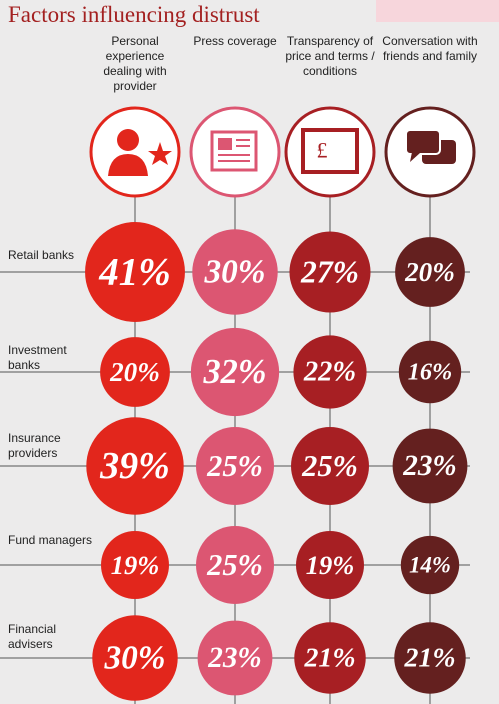  I want to click on value-label: 16%, so click(430, 372).